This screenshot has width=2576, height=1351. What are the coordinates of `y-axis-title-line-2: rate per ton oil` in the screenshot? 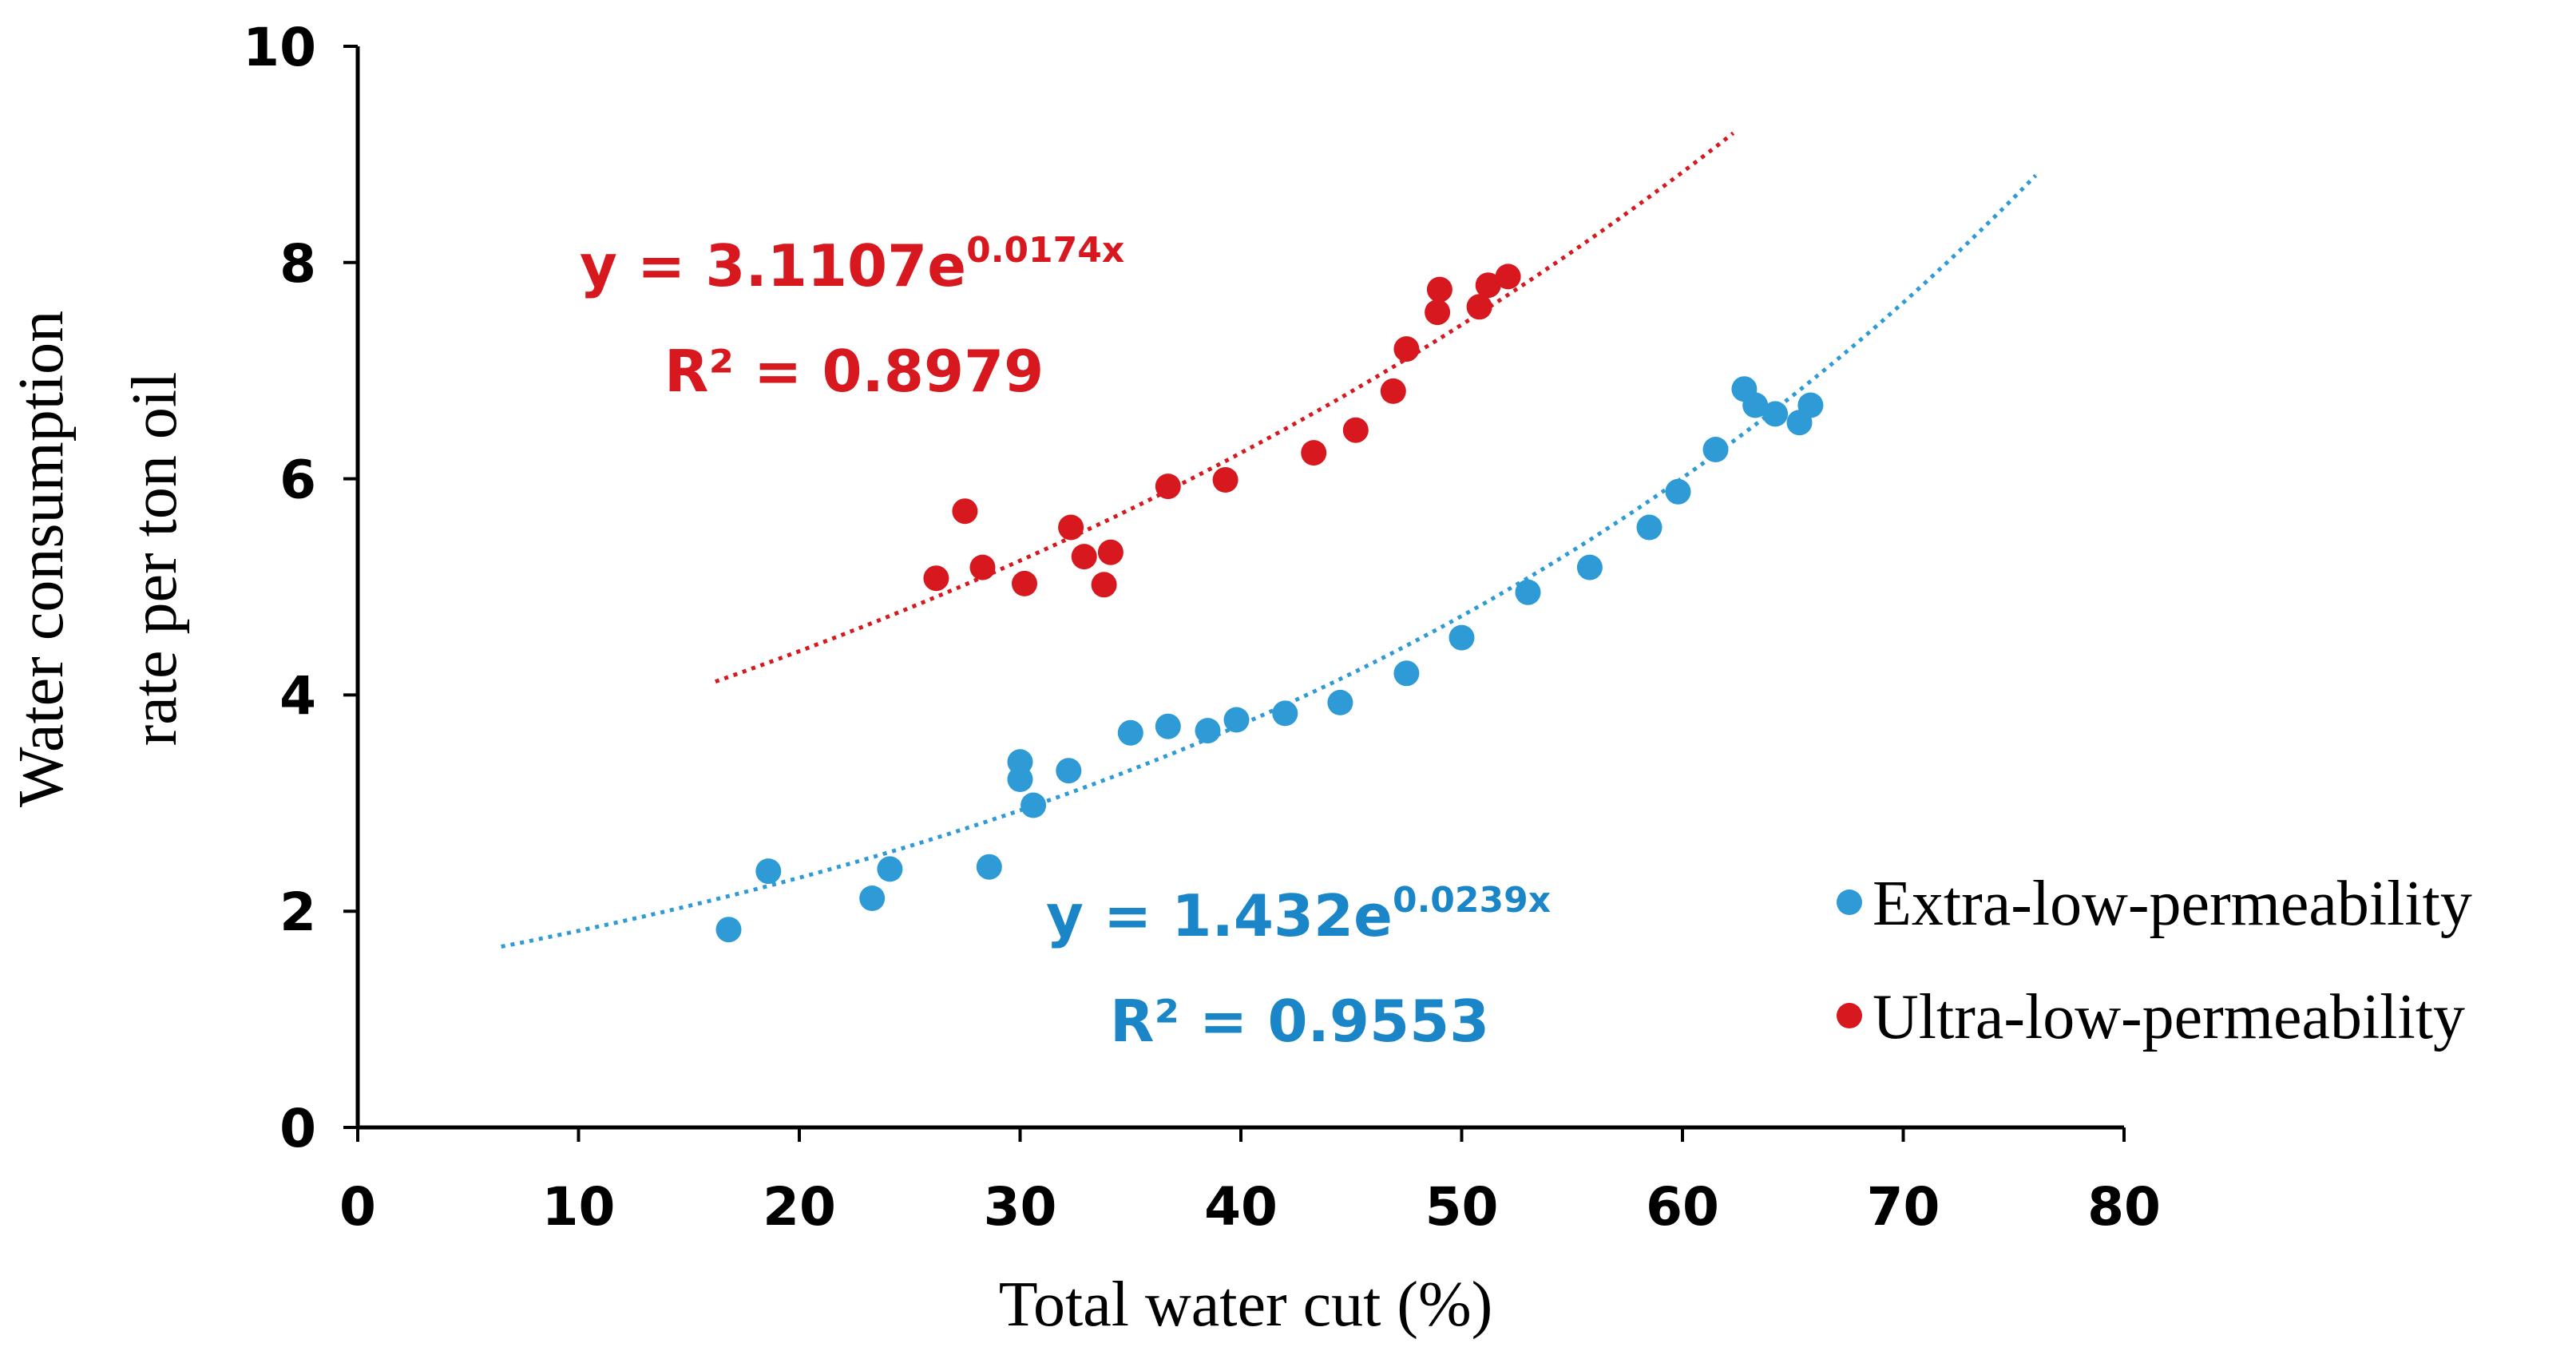 It's located at (155, 560).